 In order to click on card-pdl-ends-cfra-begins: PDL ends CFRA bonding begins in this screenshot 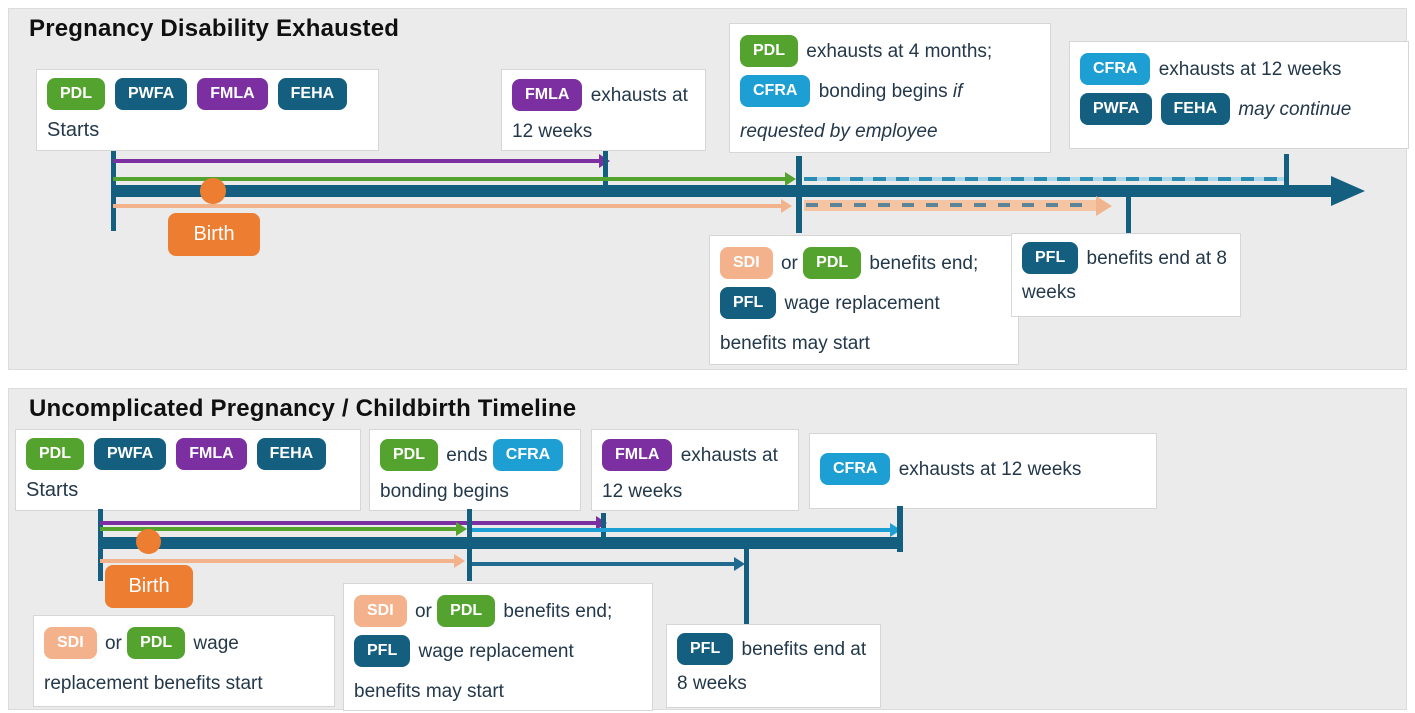, I will do `click(475, 470)`.